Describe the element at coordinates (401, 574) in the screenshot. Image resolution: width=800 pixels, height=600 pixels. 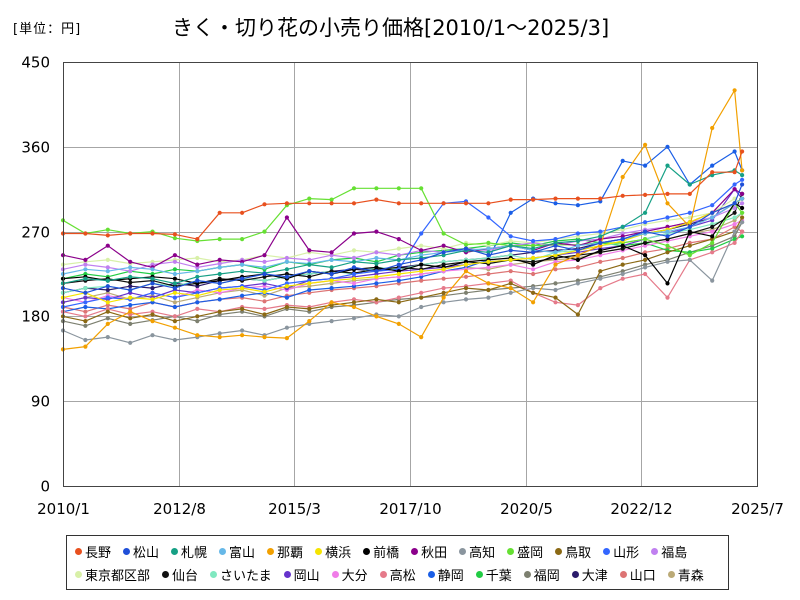
I see `legend-row: 東京都区部 仙台 さいたま 岡山 大分 高松 静岡 千葉 福岡 大津 山口 青森` at that location.